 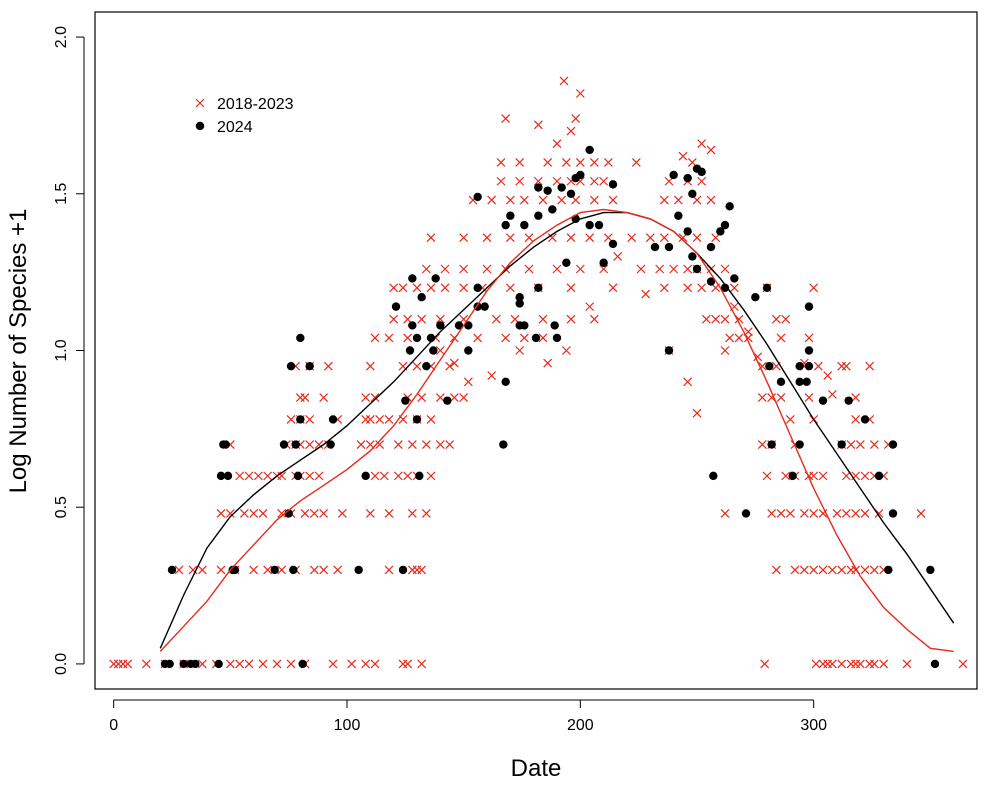 I want to click on x-tick-label: 0, so click(x=113, y=725).